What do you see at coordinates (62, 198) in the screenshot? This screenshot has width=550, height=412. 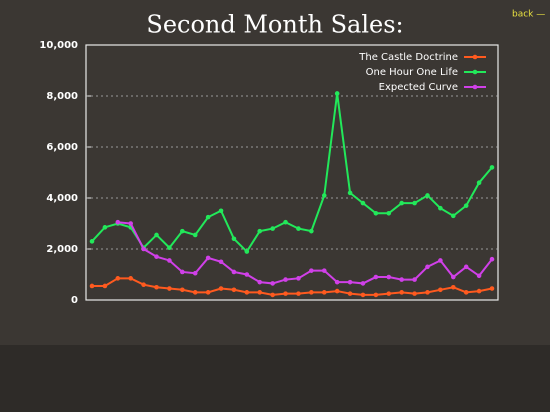 I see `y-tick-label: 4,000` at bounding box center [62, 198].